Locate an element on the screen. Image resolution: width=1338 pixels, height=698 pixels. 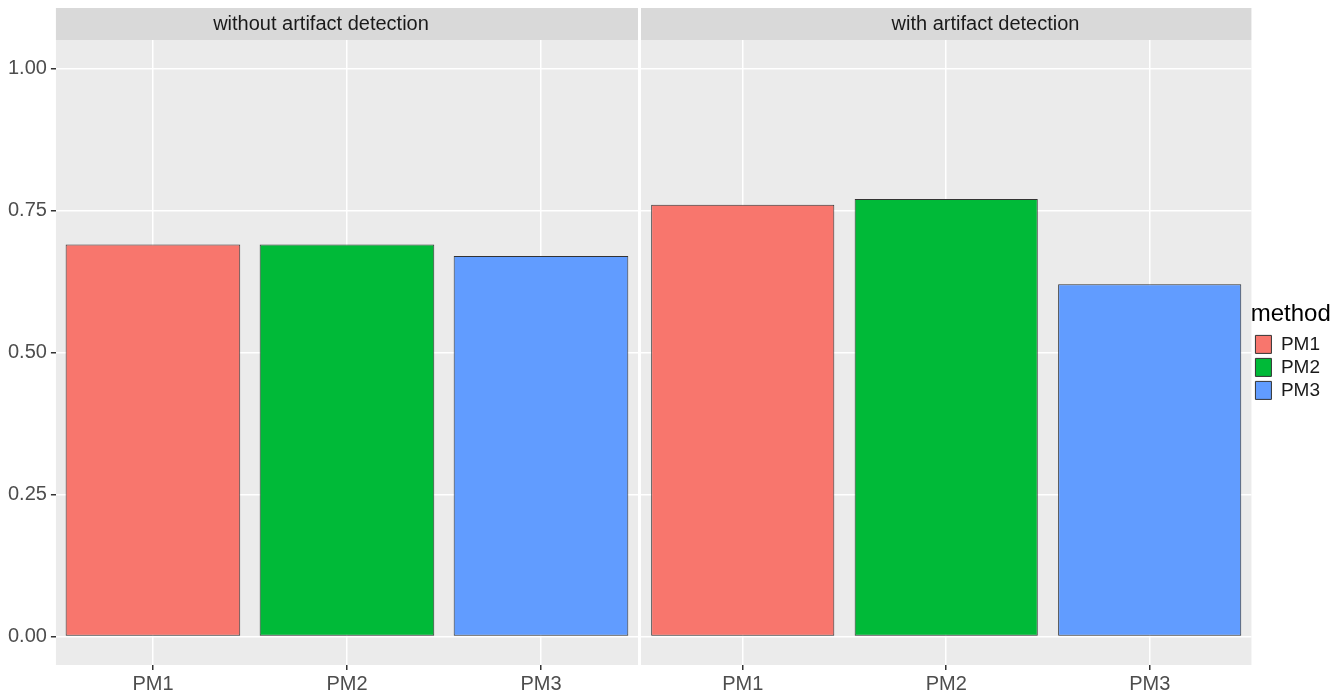
legend-label: PM2 is located at coordinates (1300, 366).